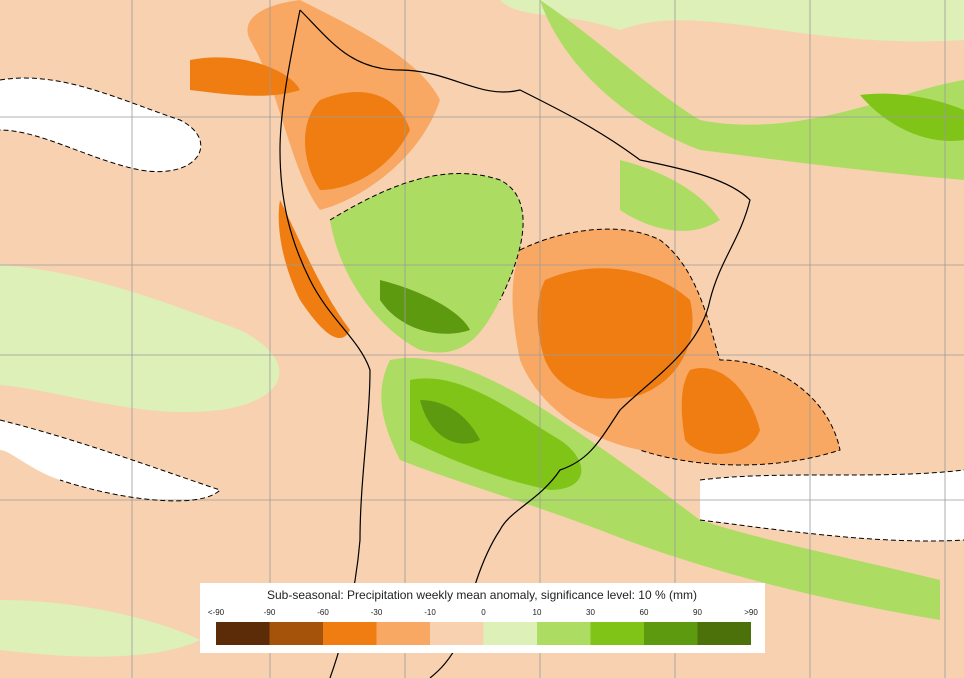 The image size is (964, 678). Describe the element at coordinates (537, 612) in the screenshot. I see `colorbar-label: 10` at that location.